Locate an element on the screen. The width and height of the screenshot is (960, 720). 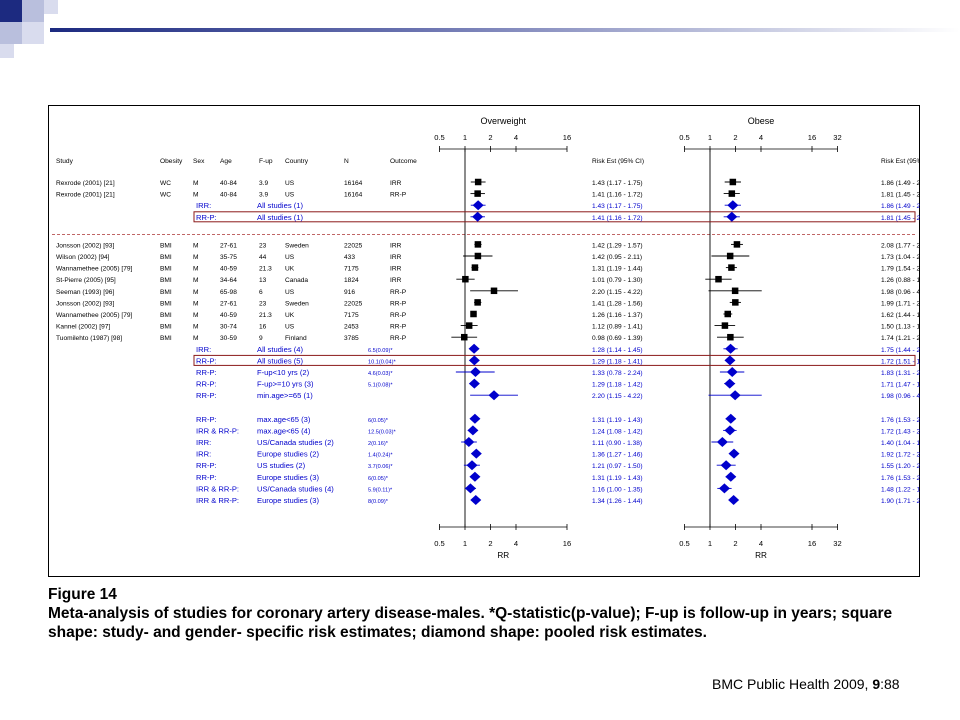
risk-estimate-ob: 1.99 (1.71 - 2.32) is located at coordinates (900, 303).